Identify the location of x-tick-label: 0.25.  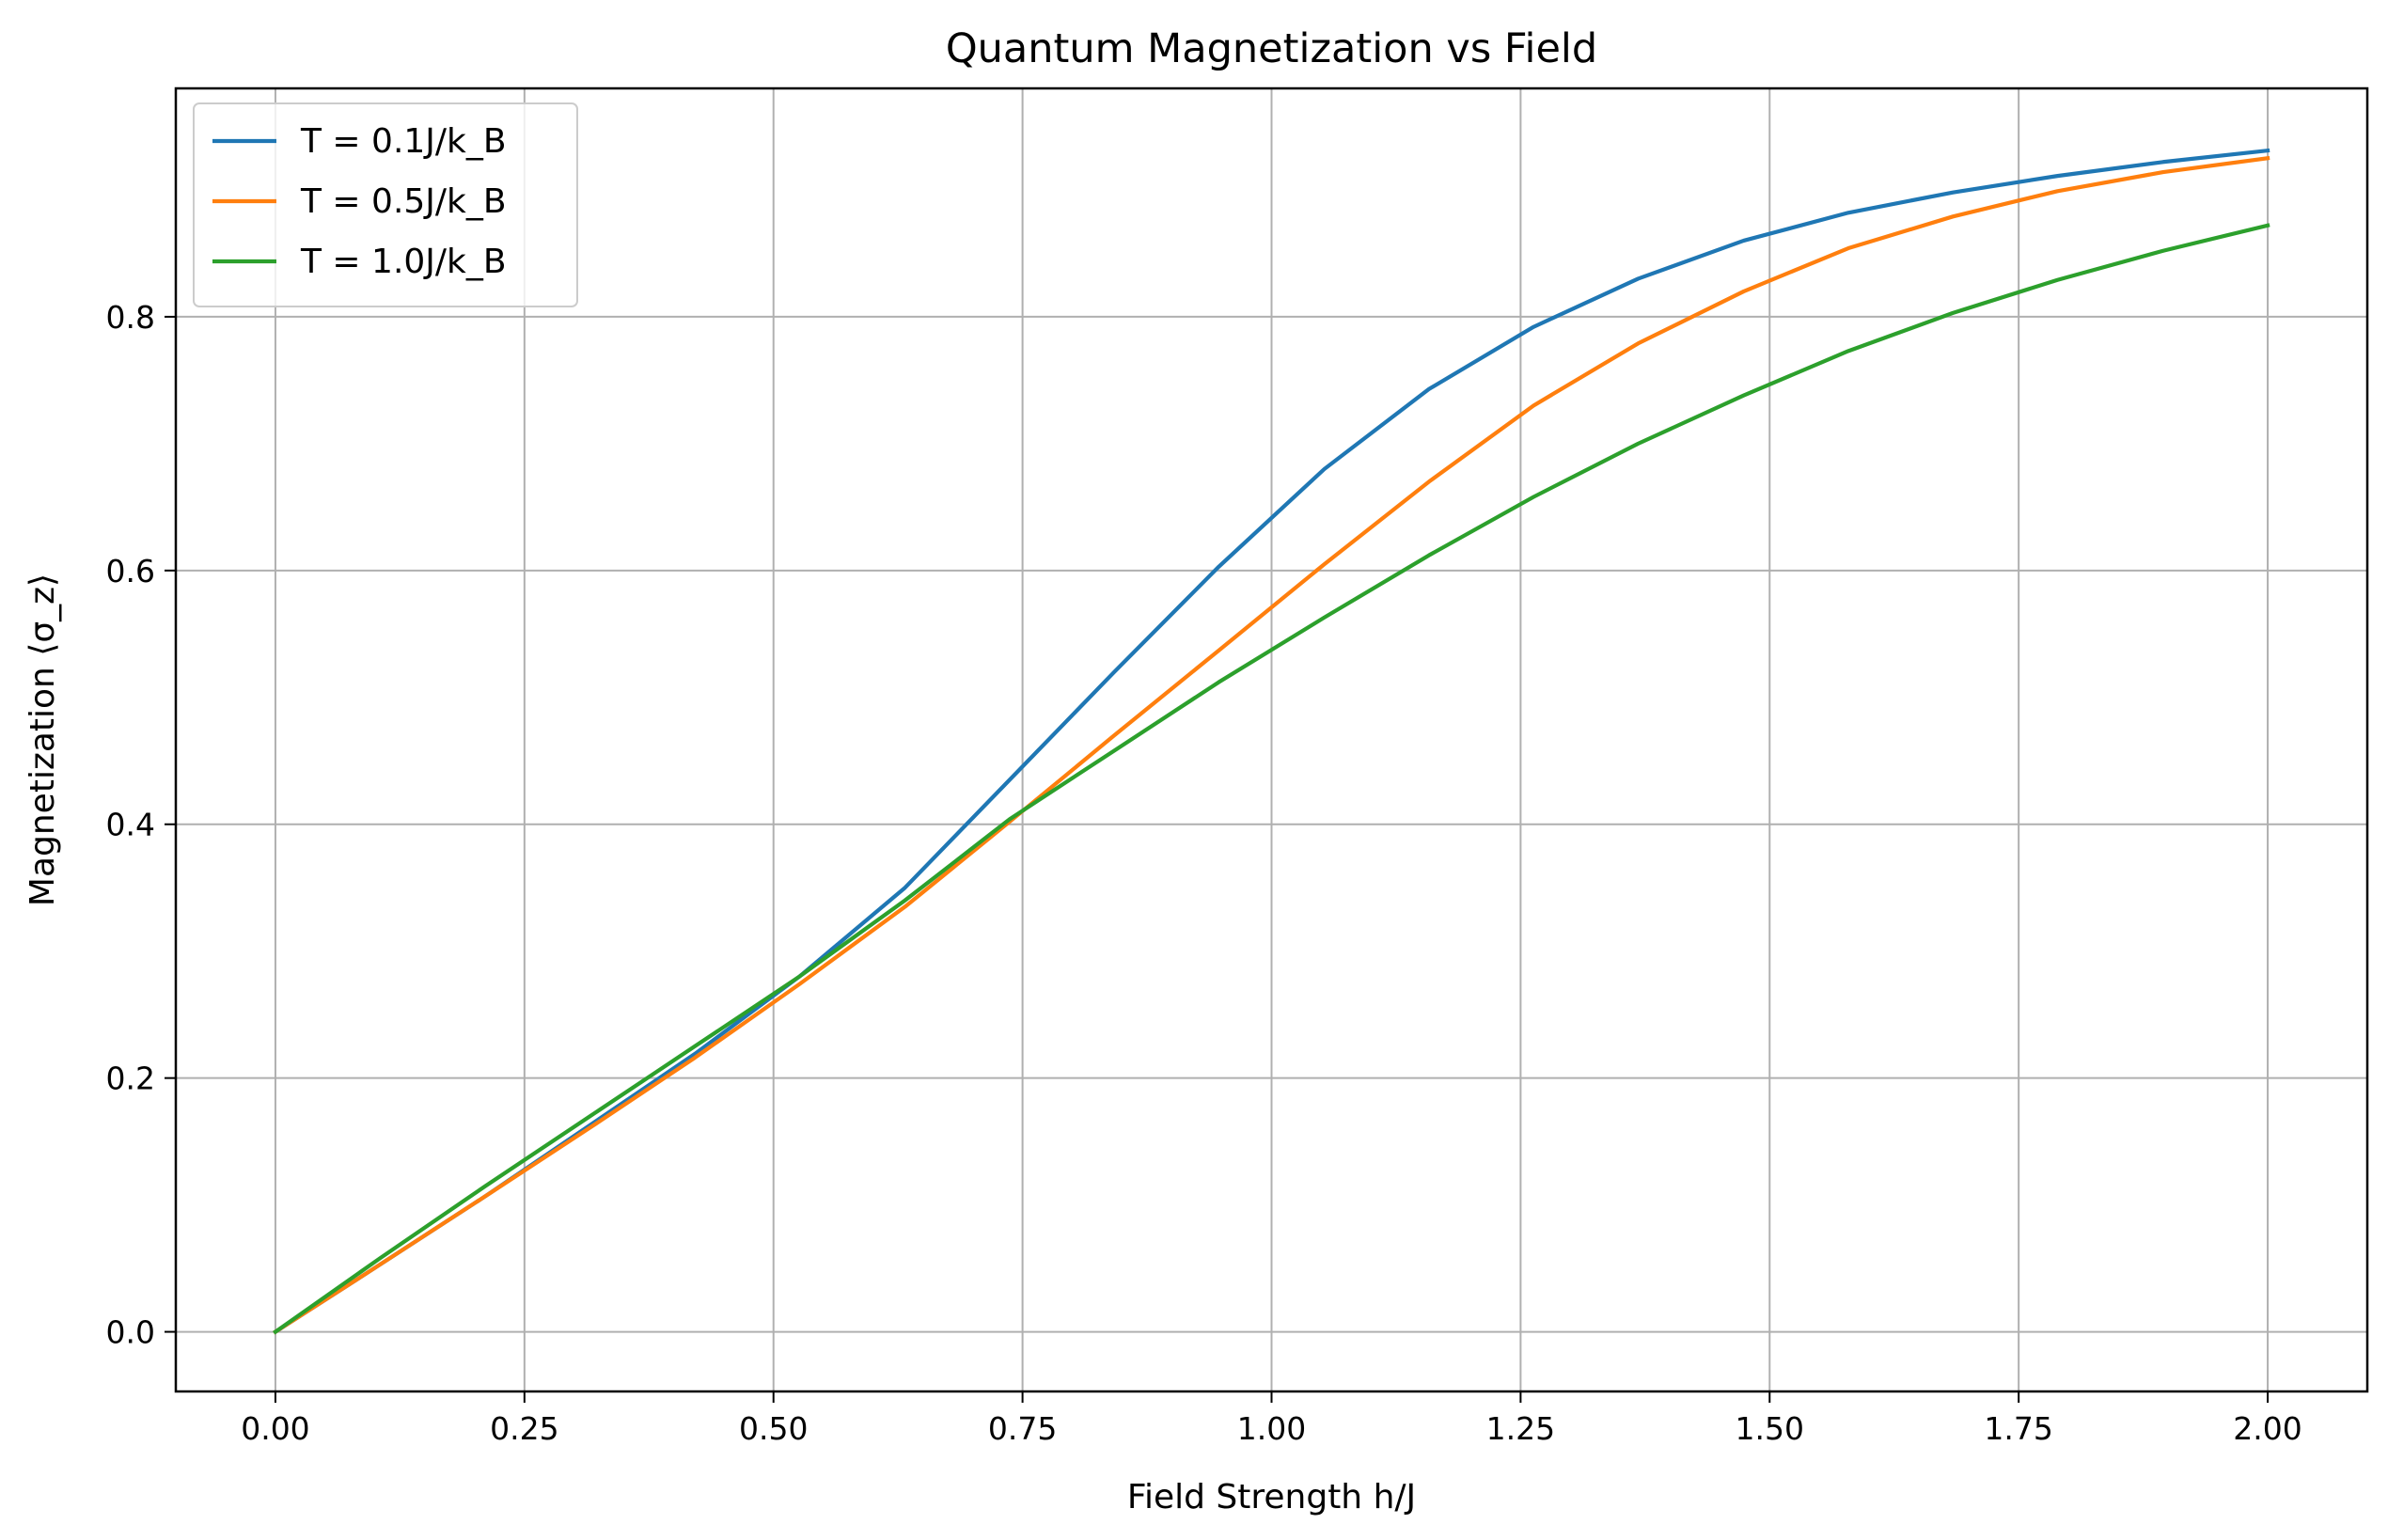
(524, 1428).